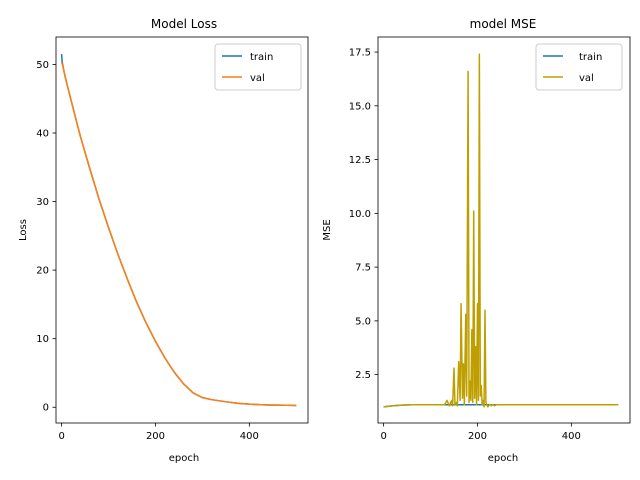 The image size is (640, 480). What do you see at coordinates (586, 78) in the screenshot?
I see `mse-legend-val-label: val` at bounding box center [586, 78].